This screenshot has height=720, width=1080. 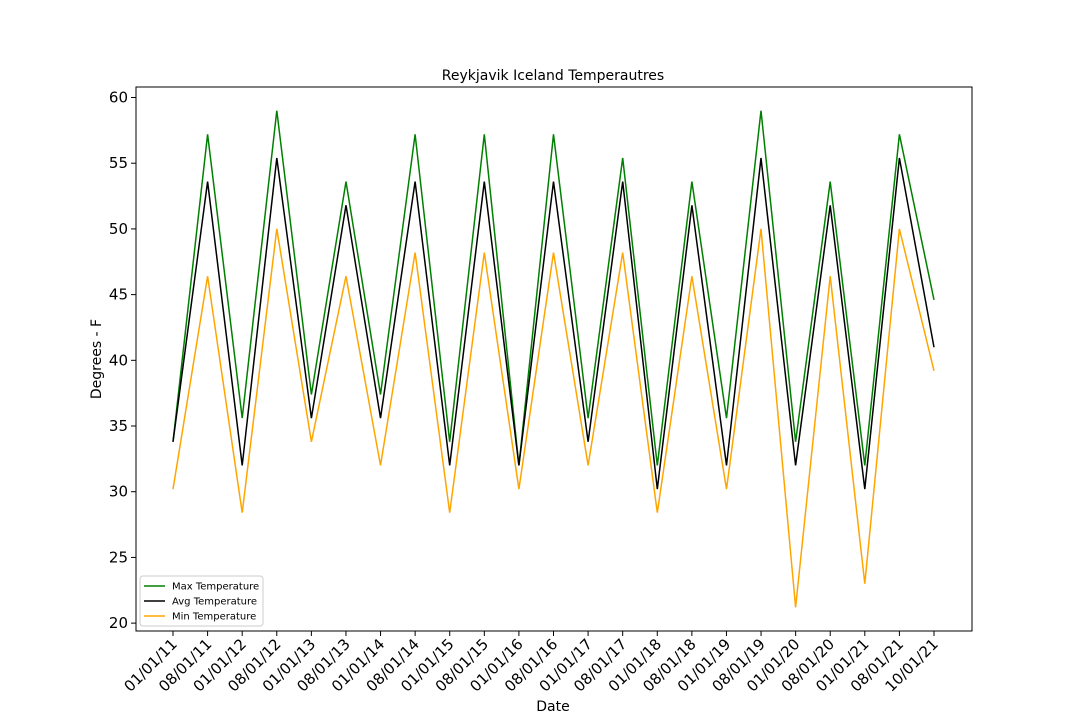 I want to click on legend-box, so click(x=201, y=601).